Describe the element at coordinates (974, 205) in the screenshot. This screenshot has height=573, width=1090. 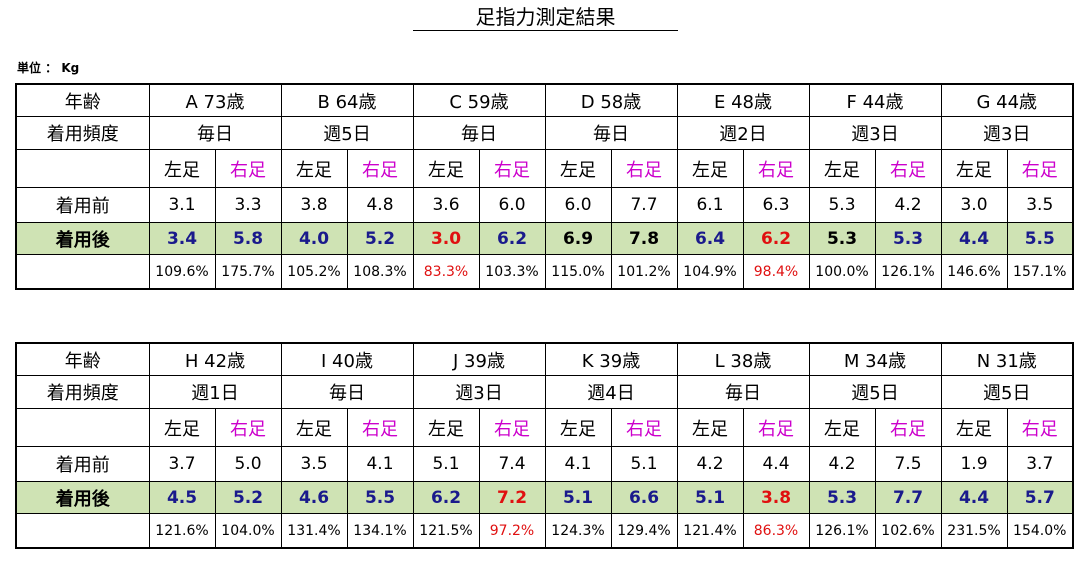
I see `before-value: 3.0` at that location.